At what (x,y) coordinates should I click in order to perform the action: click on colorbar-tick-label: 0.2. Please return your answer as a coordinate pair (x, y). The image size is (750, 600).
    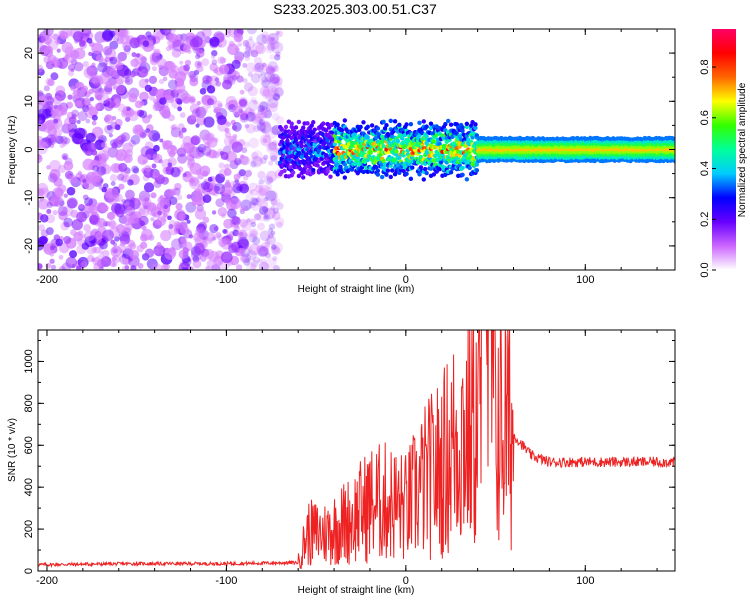
    Looking at the image, I should click on (705, 219).